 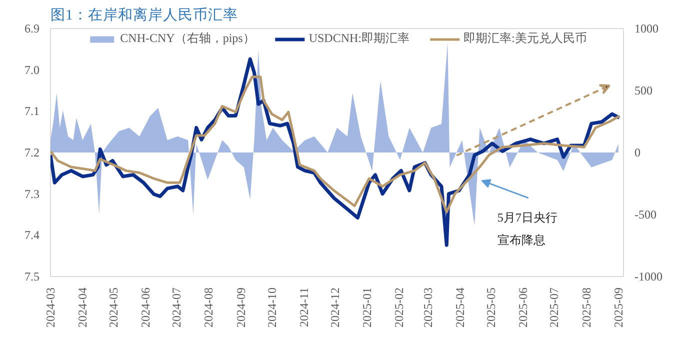 I want to click on legend-label: 即期汇率:美元兑人民币, so click(x=525, y=38).